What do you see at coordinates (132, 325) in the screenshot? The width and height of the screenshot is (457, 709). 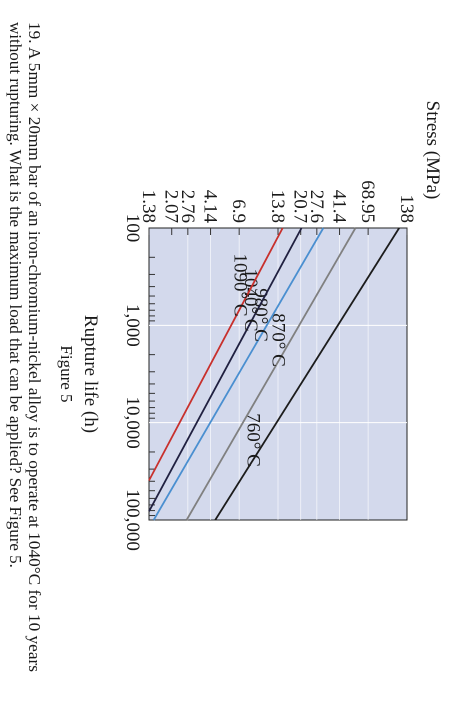 I see `x-tick-label: 1,000` at bounding box center [132, 325].